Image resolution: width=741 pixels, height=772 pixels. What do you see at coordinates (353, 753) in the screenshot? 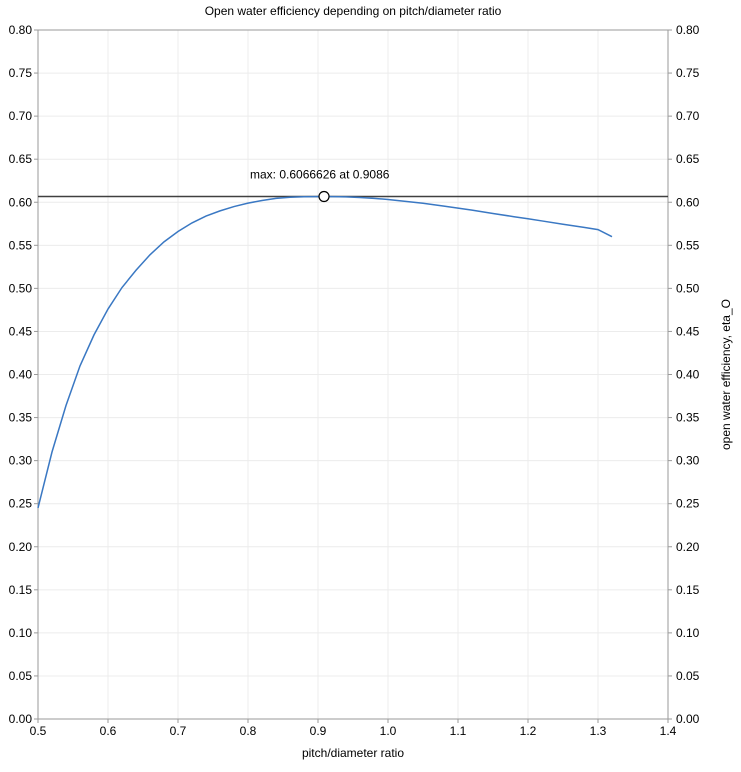
I see `x-axis-label: pitch/diameter ratio` at bounding box center [353, 753].